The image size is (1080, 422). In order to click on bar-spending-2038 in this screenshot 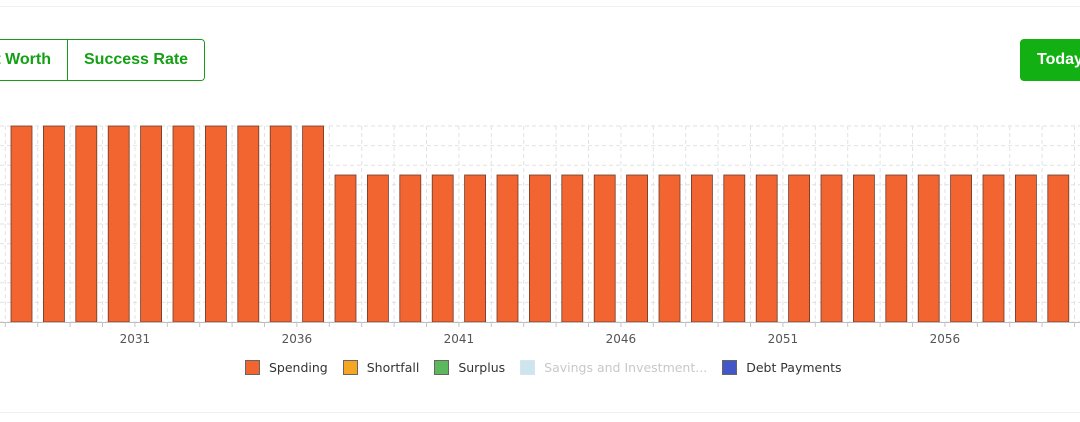, I will do `click(377, 248)`.